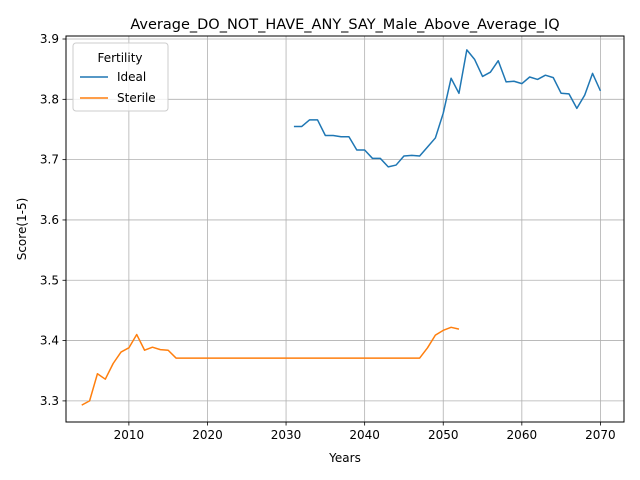  What do you see at coordinates (286, 435) in the screenshot?
I see `x-tick-label: 2030` at bounding box center [286, 435].